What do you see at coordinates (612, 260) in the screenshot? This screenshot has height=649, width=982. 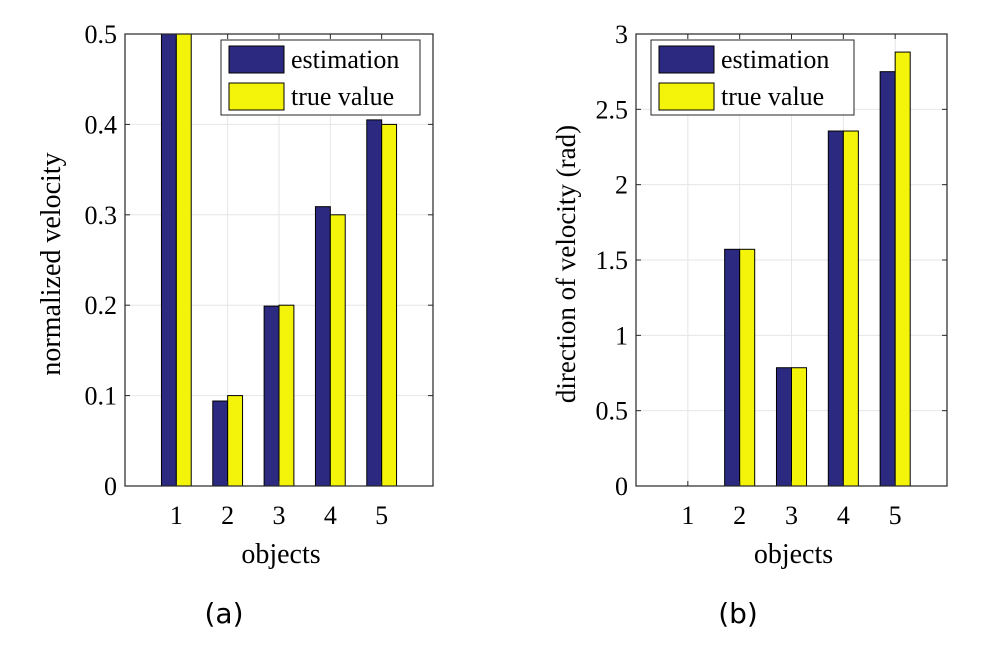 I see `y-tick-label: 1.5` at bounding box center [612, 260].